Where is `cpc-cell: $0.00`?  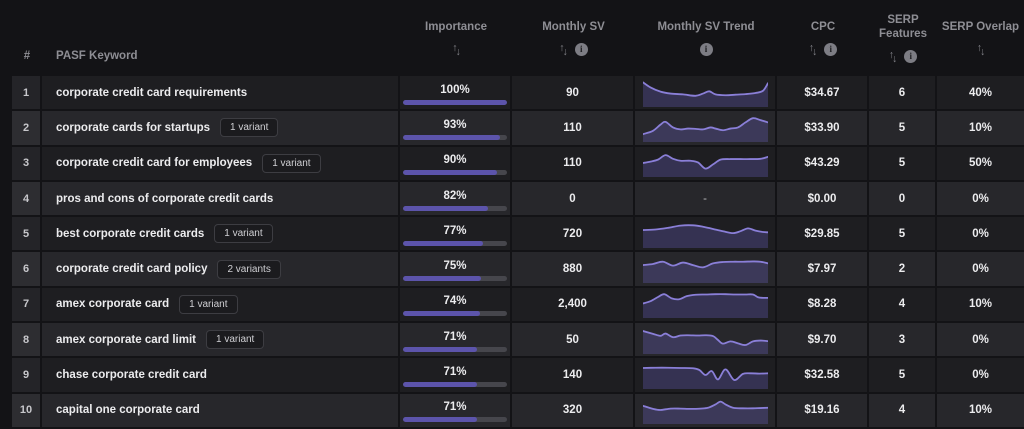 cpc-cell: $0.00 is located at coordinates (823, 199).